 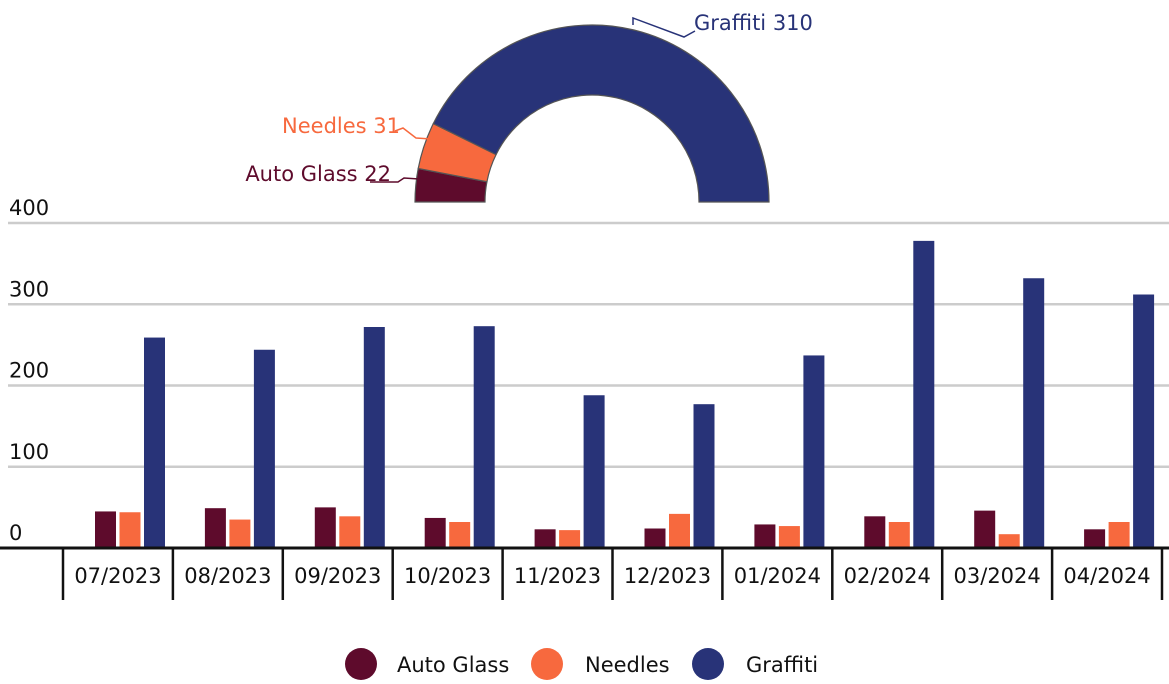 I want to click on bar-auto-glass-07-2023, so click(x=105, y=529).